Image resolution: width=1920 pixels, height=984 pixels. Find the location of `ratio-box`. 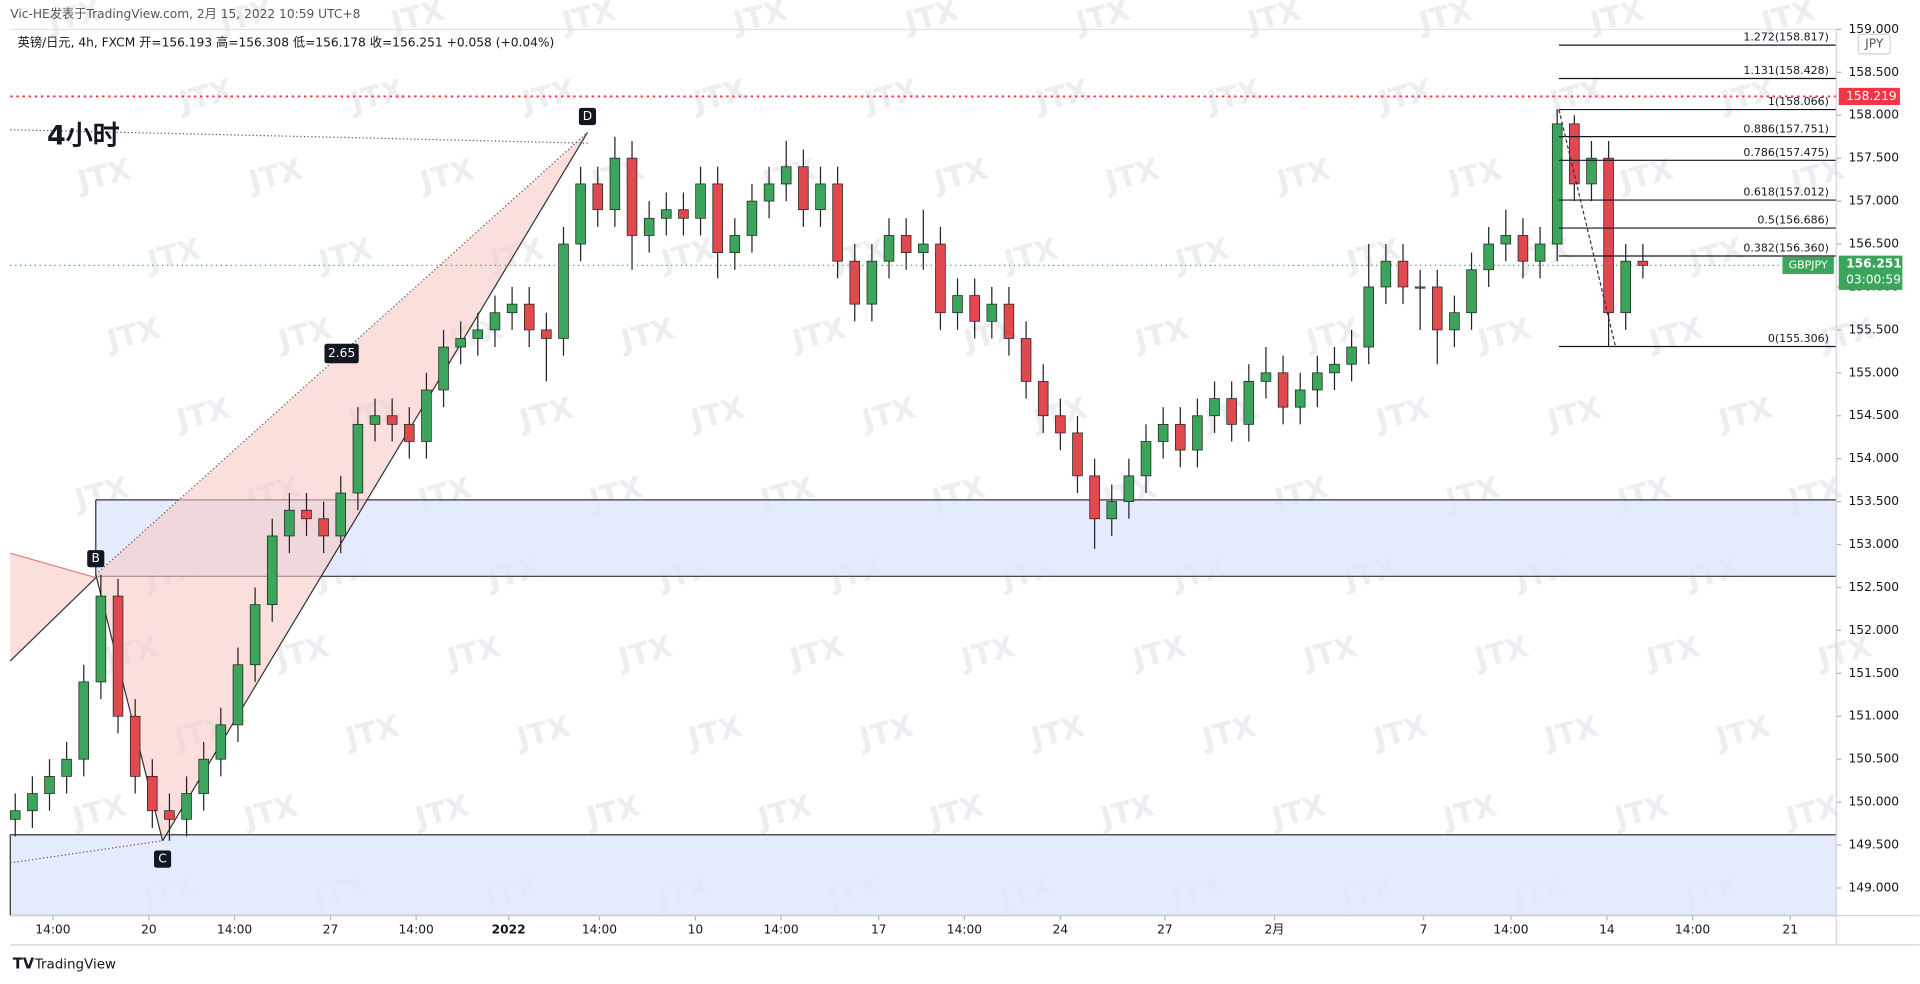

ratio-box is located at coordinates (341, 353).